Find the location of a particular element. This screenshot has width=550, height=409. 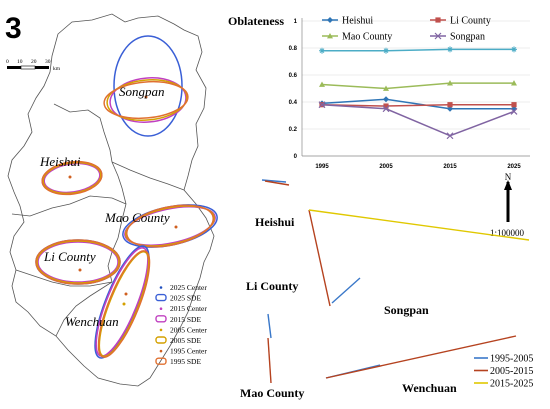

sde-heishui-2005 is located at coordinates (72, 178).